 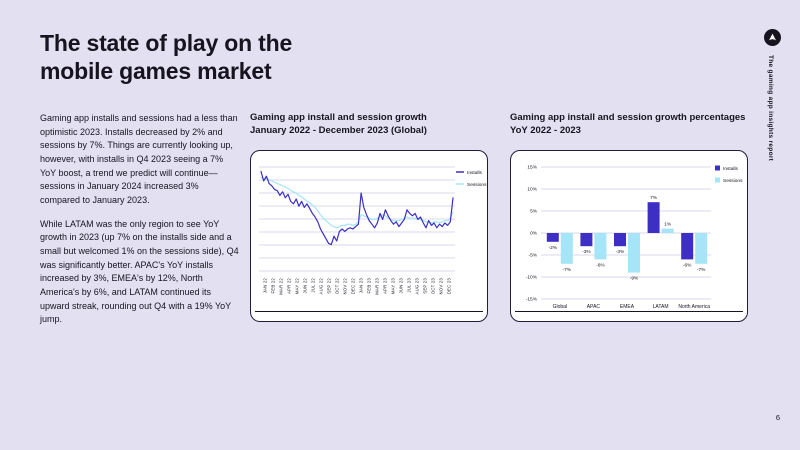 What do you see at coordinates (321, 286) in the screenshot?
I see `svg-text: AUG 22` at bounding box center [321, 286].